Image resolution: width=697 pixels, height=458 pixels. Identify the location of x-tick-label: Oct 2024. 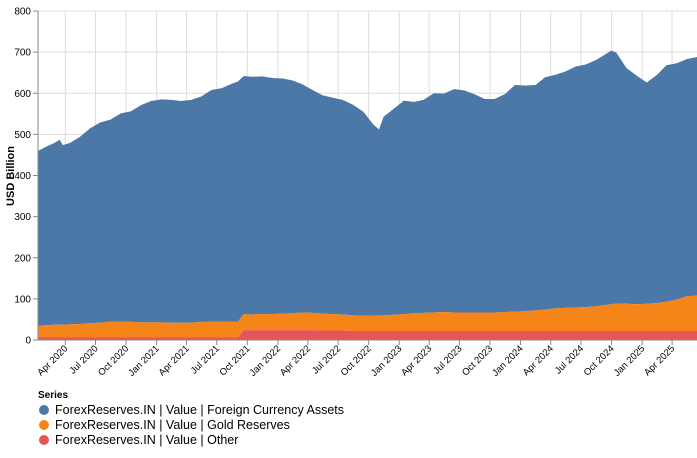
(599, 360).